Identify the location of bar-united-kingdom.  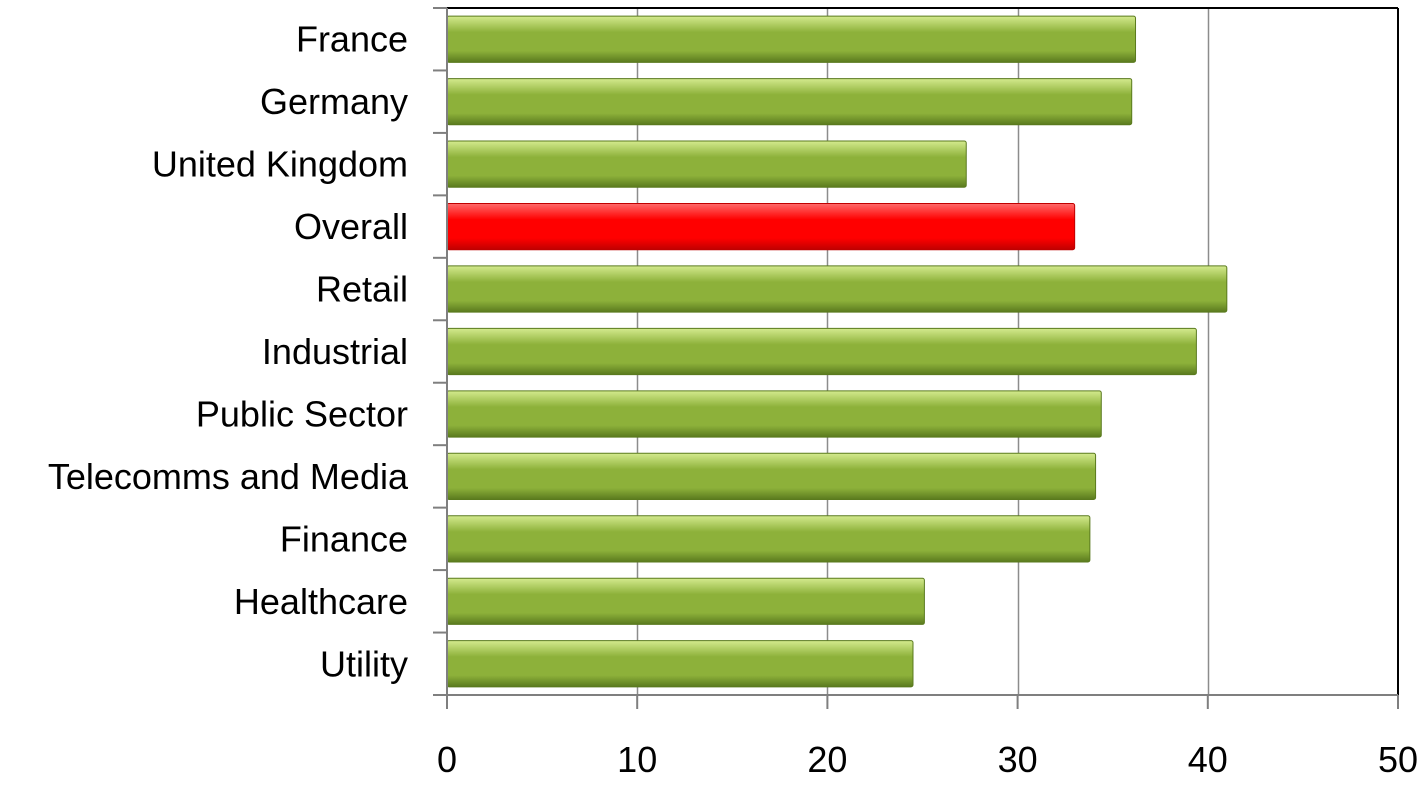
(706, 164).